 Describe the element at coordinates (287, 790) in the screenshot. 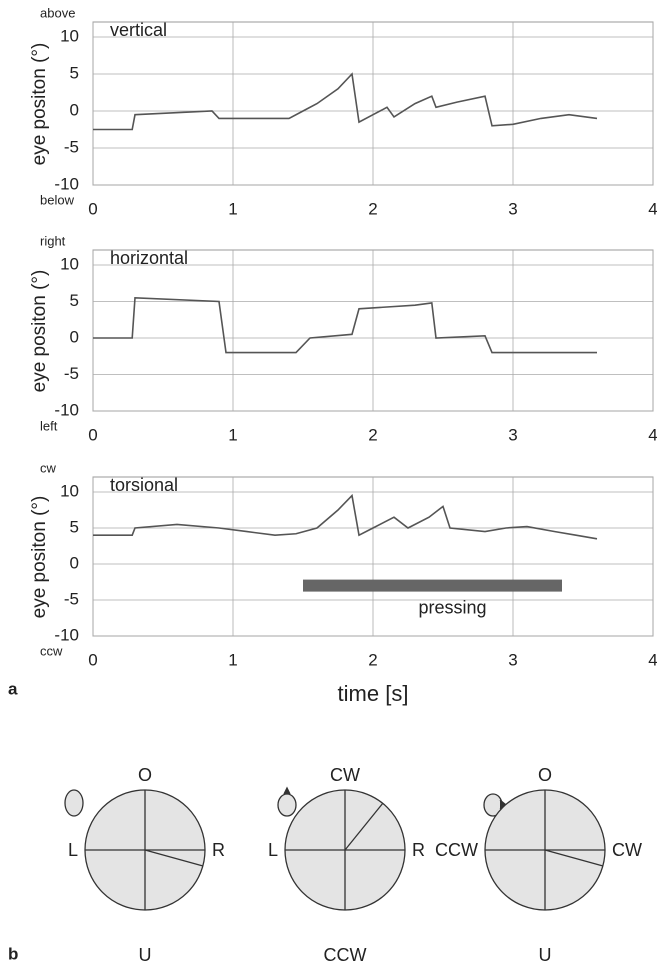

I see `arrow` at that location.